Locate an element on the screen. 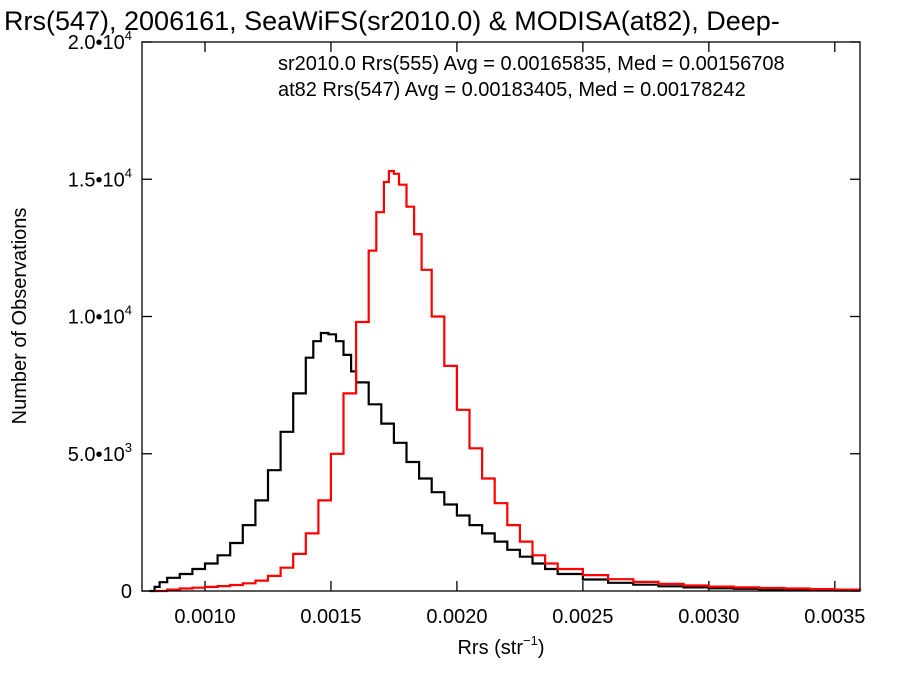 The width and height of the screenshot is (900, 675). y-tick-exponent-4: 4 is located at coordinates (128, 35).